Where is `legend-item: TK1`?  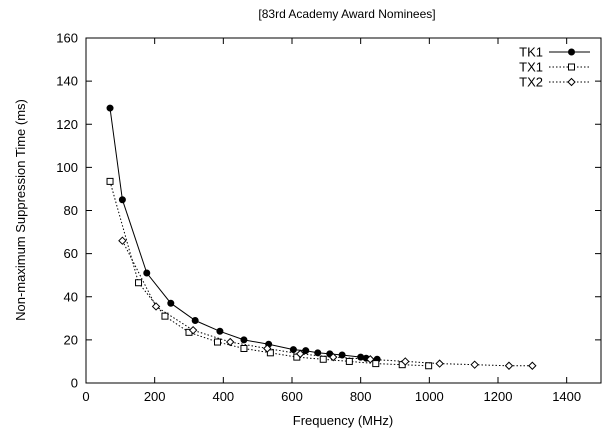
legend-item: TK1 is located at coordinates (554, 52).